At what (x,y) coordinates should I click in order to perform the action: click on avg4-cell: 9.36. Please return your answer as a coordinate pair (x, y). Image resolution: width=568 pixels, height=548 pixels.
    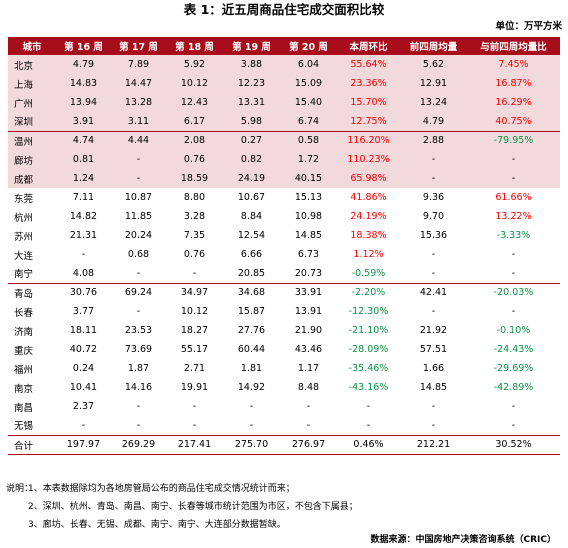
    Looking at the image, I should click on (433, 197).